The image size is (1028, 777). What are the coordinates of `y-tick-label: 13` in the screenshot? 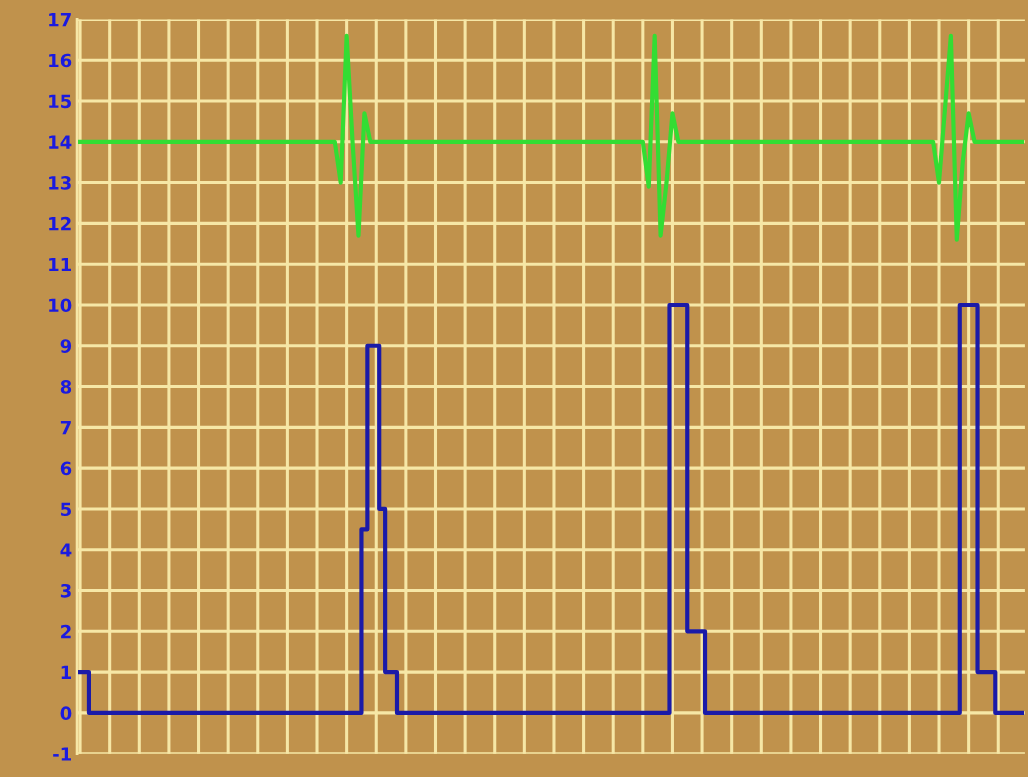 It's located at (60, 183).